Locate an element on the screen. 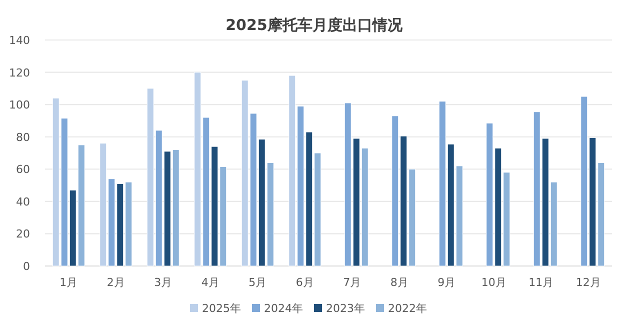  x-tick-label: 12月 is located at coordinates (588, 282).